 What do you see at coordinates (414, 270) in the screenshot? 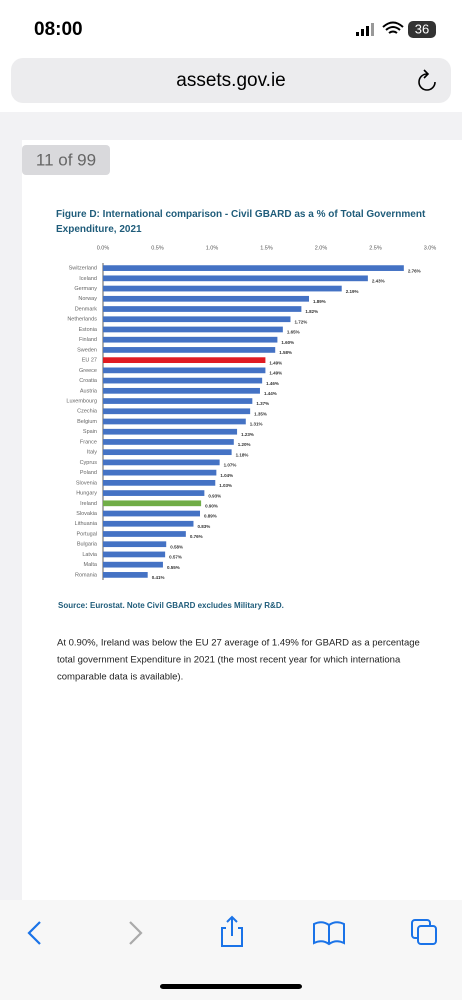
I see `value-label: 2.76%` at bounding box center [414, 270].